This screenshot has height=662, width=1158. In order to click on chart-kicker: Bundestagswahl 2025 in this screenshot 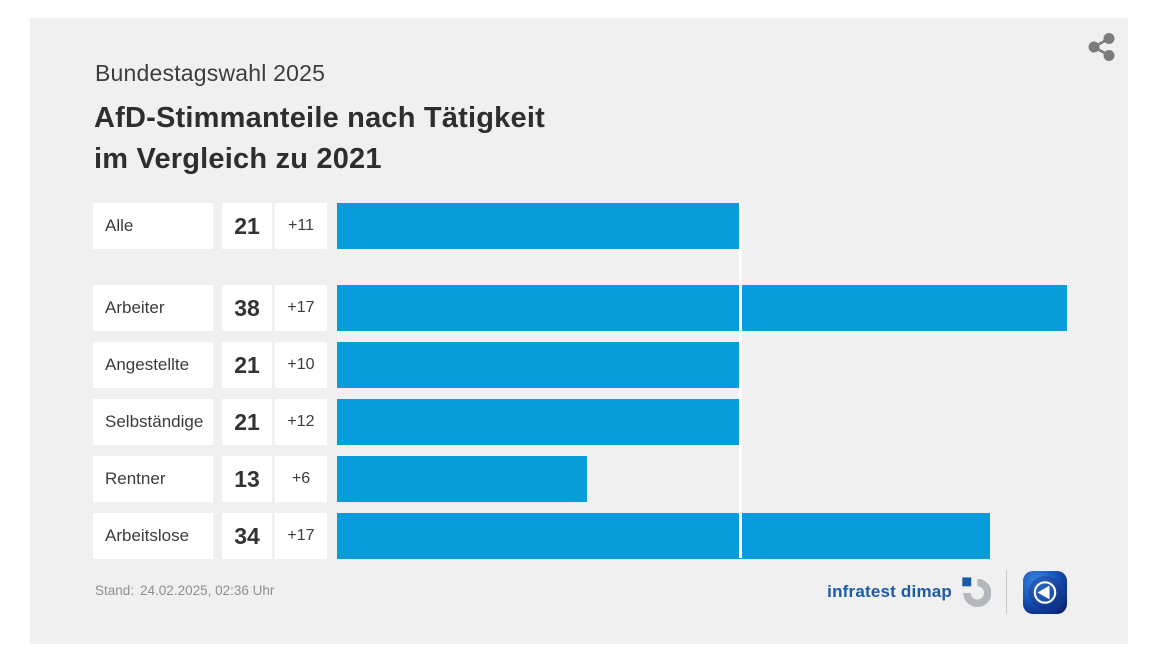, I will do `click(210, 73)`.